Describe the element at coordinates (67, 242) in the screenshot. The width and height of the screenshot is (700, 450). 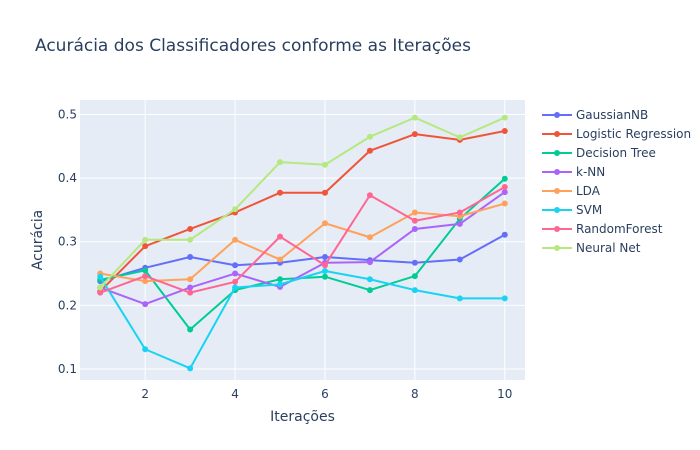
I see `y-tick-label: 0.3` at that location.